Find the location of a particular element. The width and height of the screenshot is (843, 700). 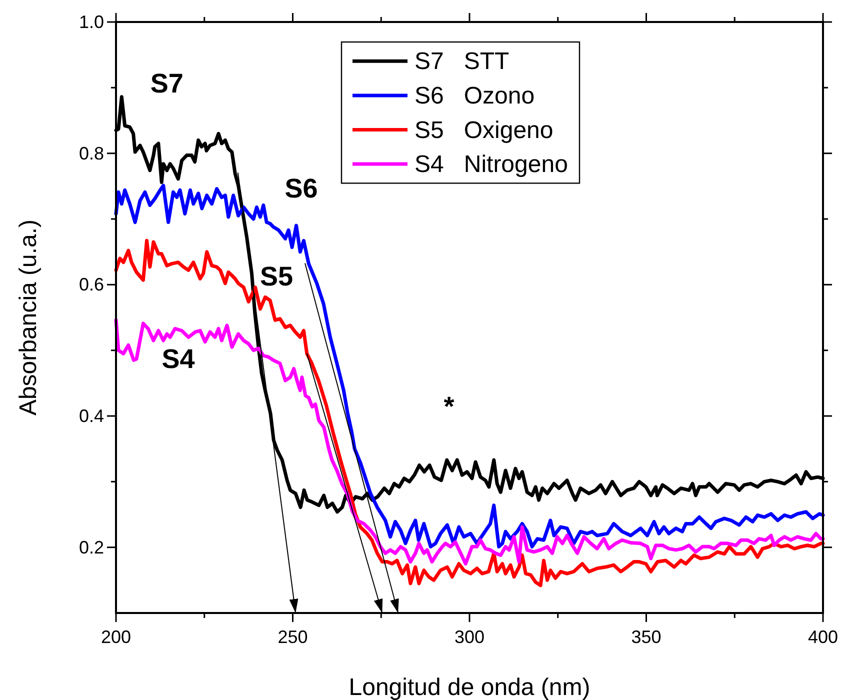

x-axis-title: Longitud de onda (nm) is located at coordinates (469, 687).